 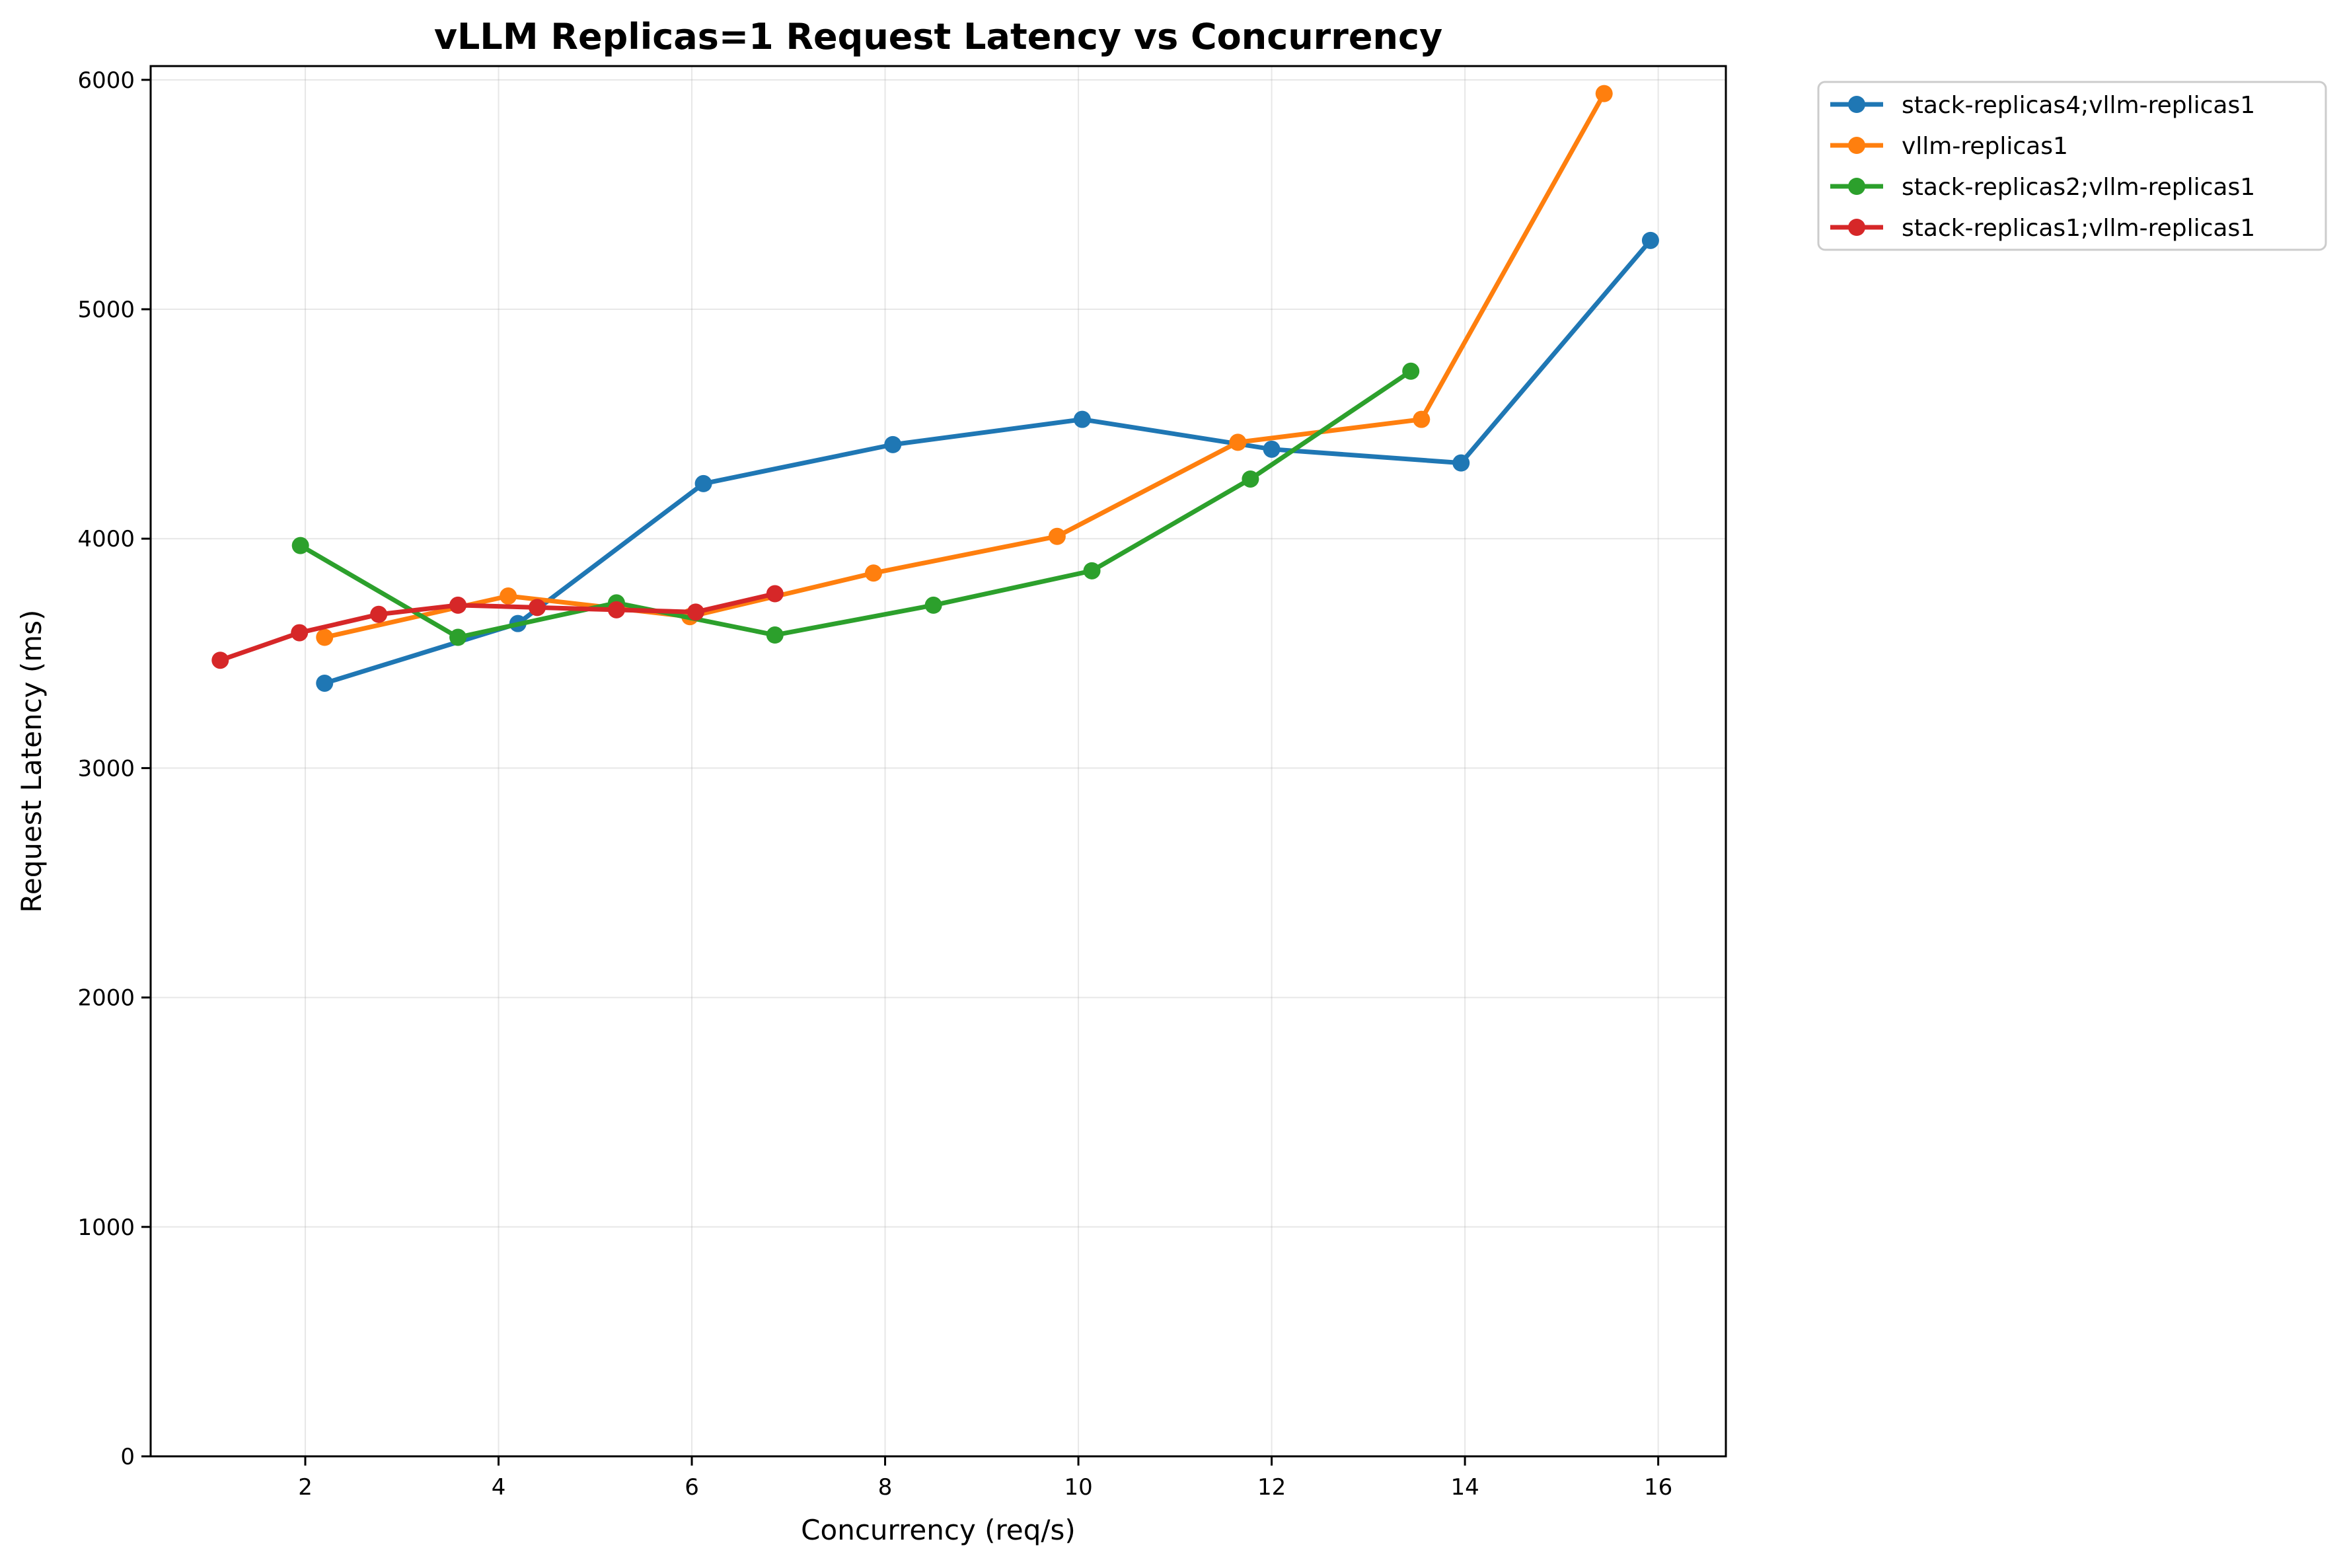 I want to click on legend-label: stack-replicas4;vllm-replicas1, so click(x=2078, y=106).